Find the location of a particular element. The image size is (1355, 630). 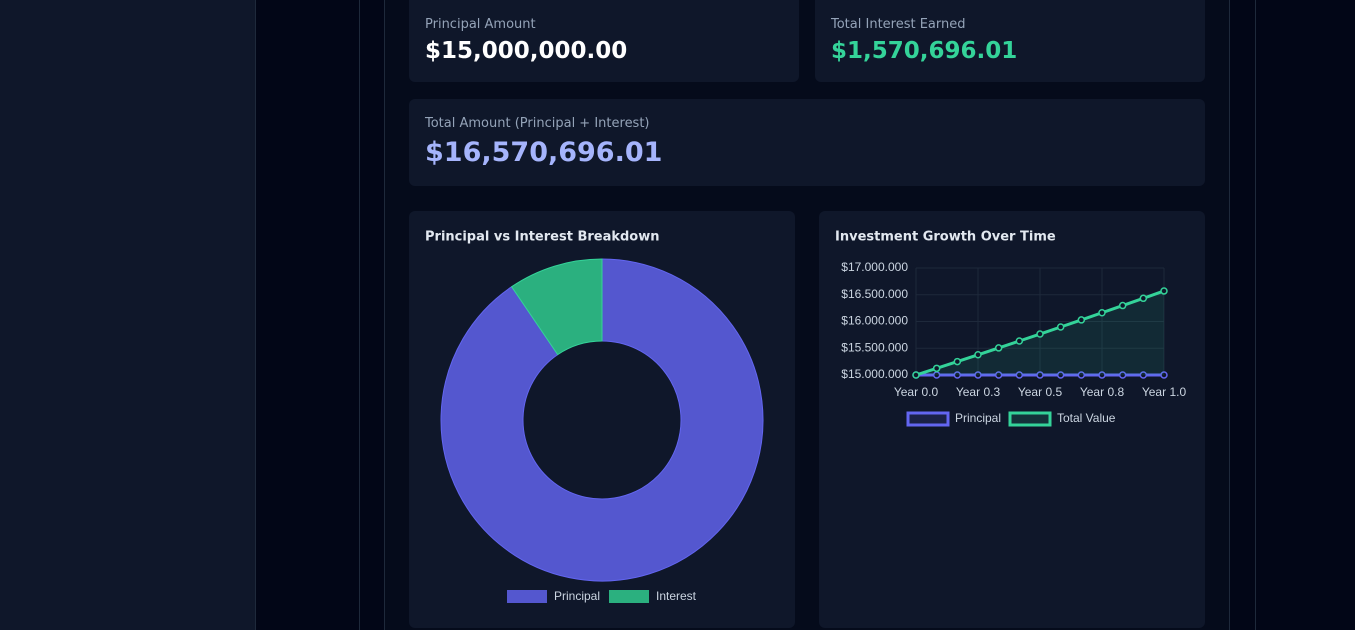

x-tick-label: Year 0.0 is located at coordinates (916, 392).